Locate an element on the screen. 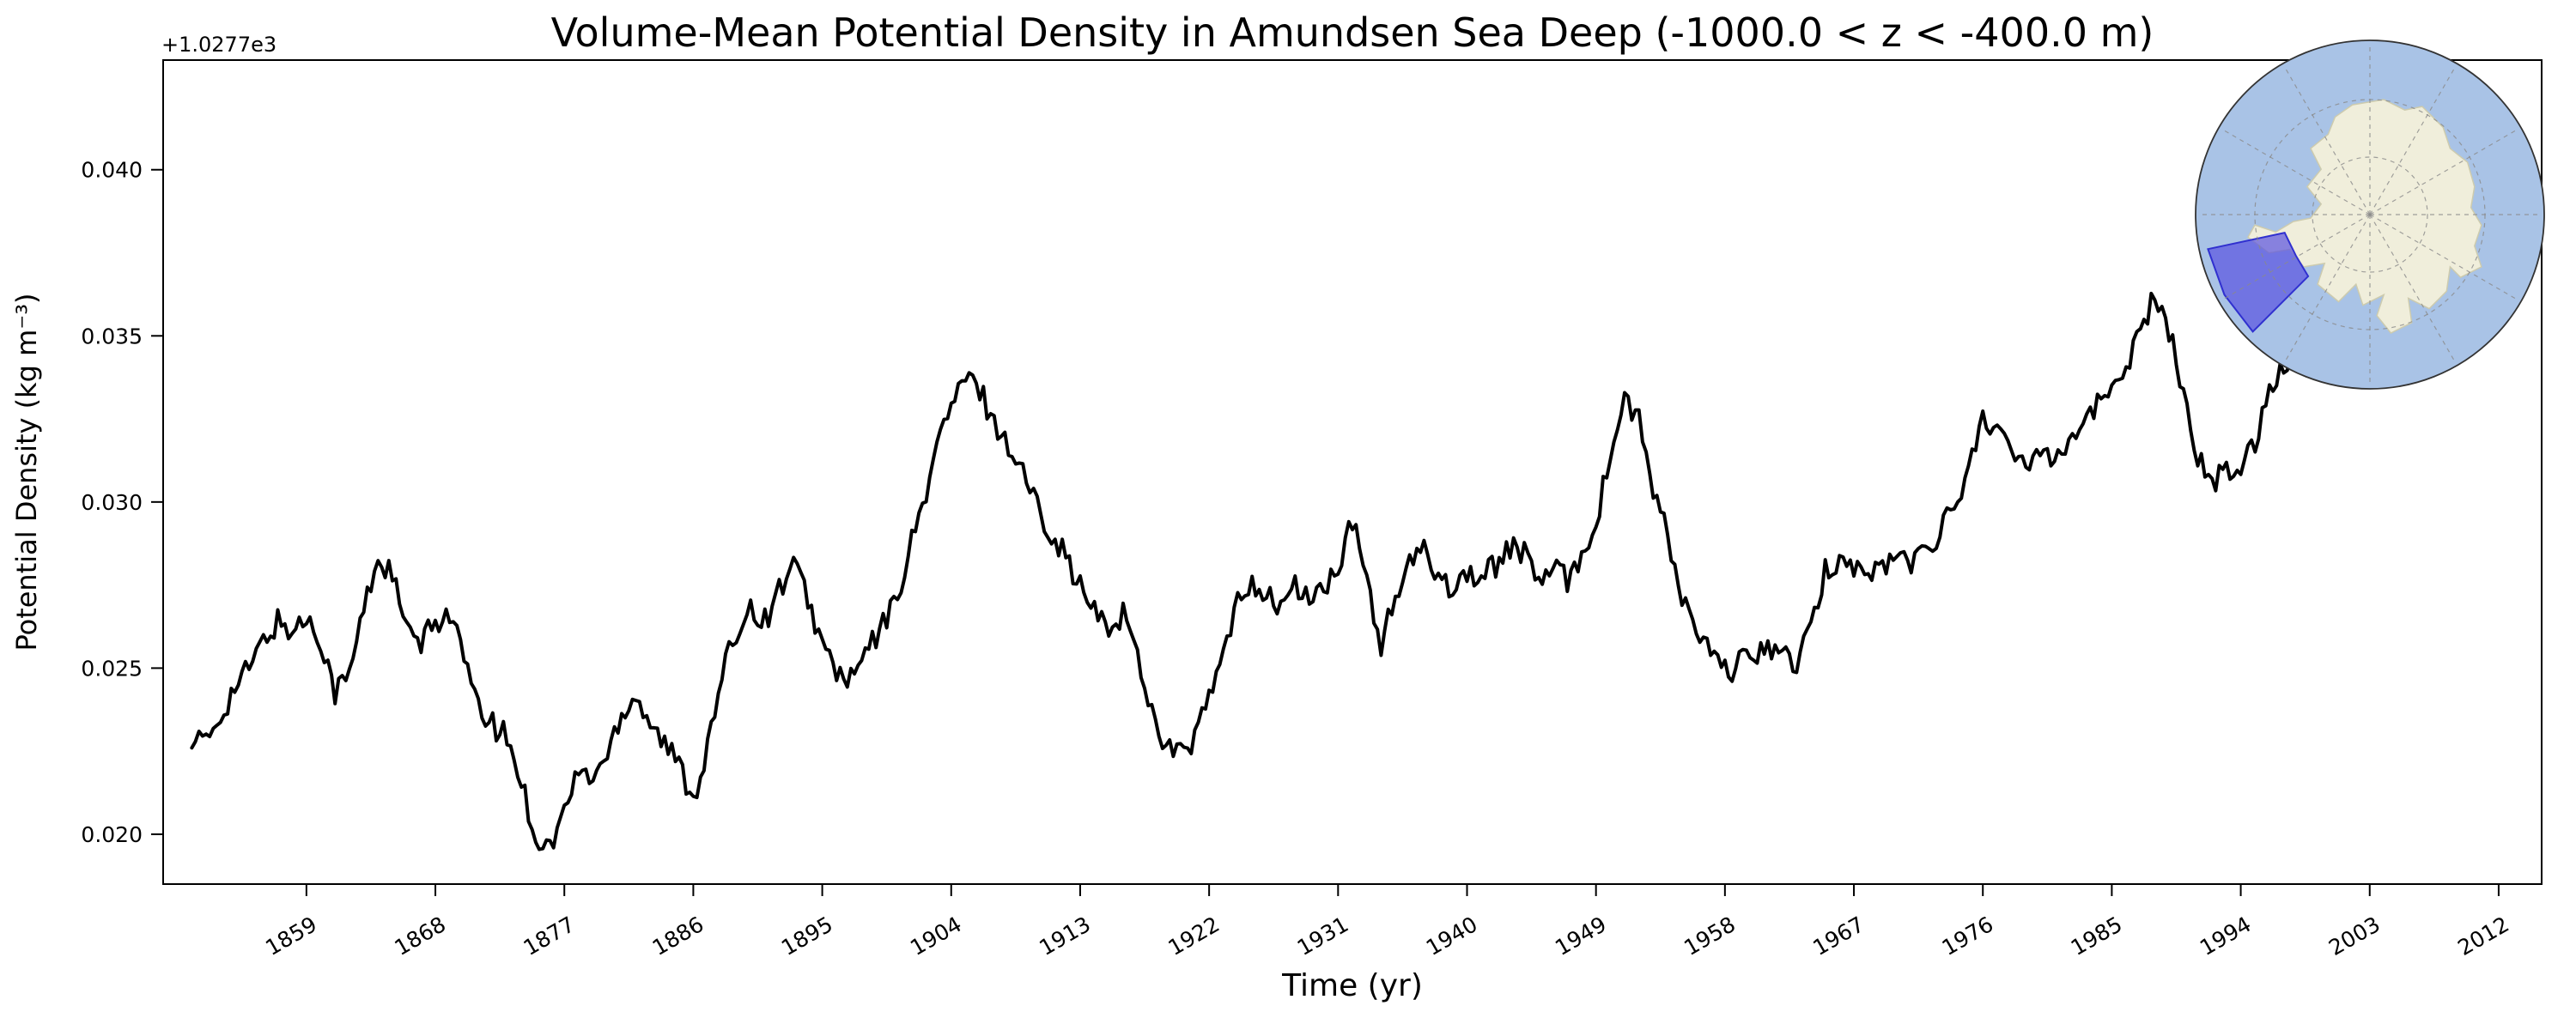  graticule-parallel is located at coordinates (2370, 214).